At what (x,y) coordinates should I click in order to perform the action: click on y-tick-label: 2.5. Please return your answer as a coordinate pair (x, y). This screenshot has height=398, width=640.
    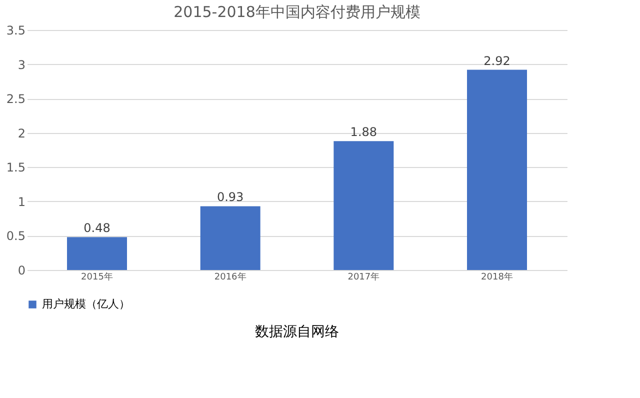
    Looking at the image, I should click on (16, 99).